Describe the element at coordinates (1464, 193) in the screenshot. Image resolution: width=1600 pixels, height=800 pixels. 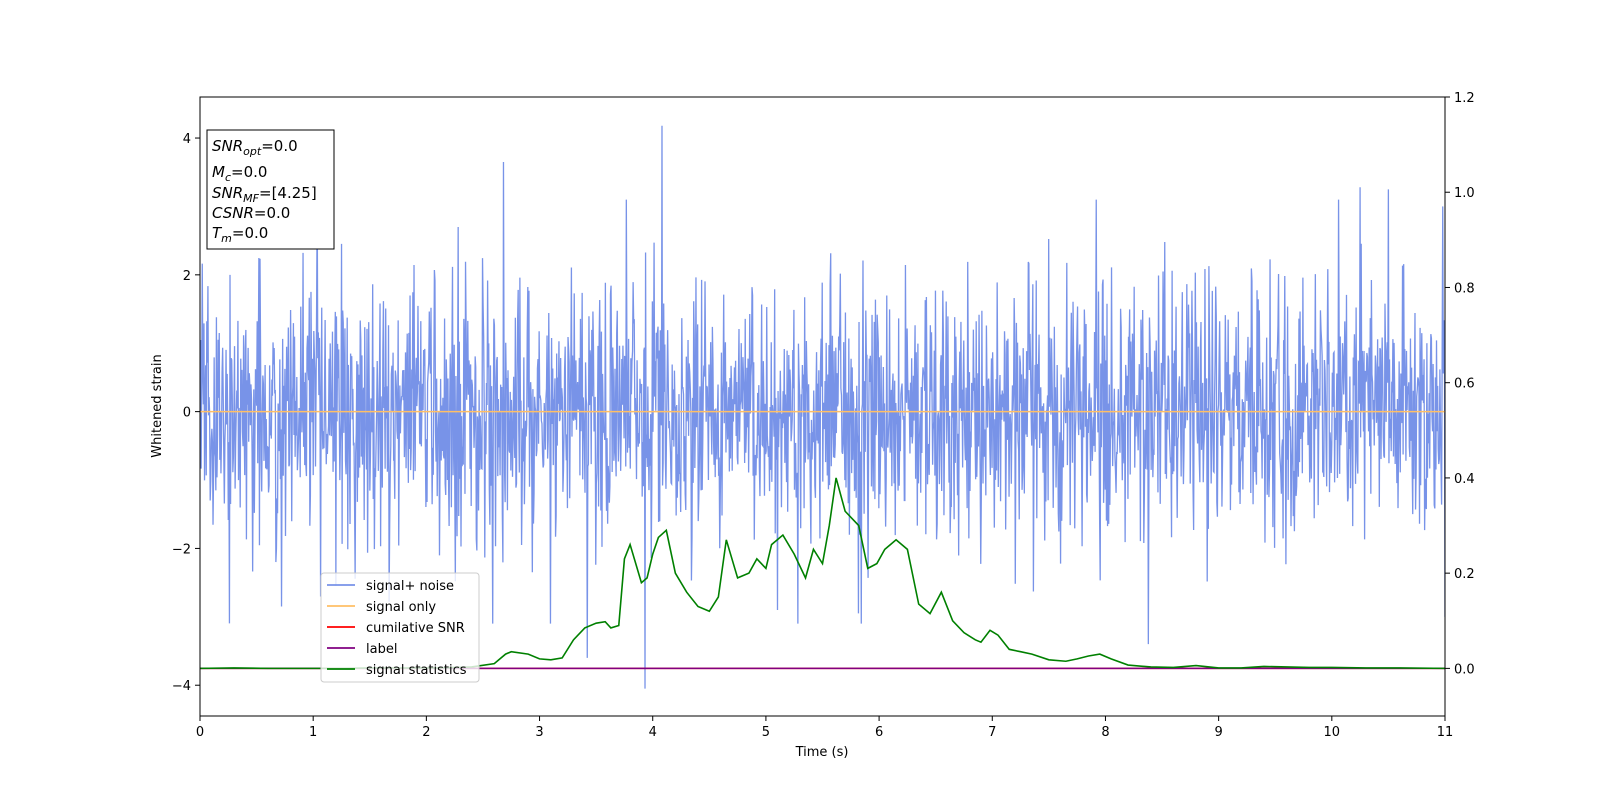
I see `y2-tick-label: 1.0` at that location.